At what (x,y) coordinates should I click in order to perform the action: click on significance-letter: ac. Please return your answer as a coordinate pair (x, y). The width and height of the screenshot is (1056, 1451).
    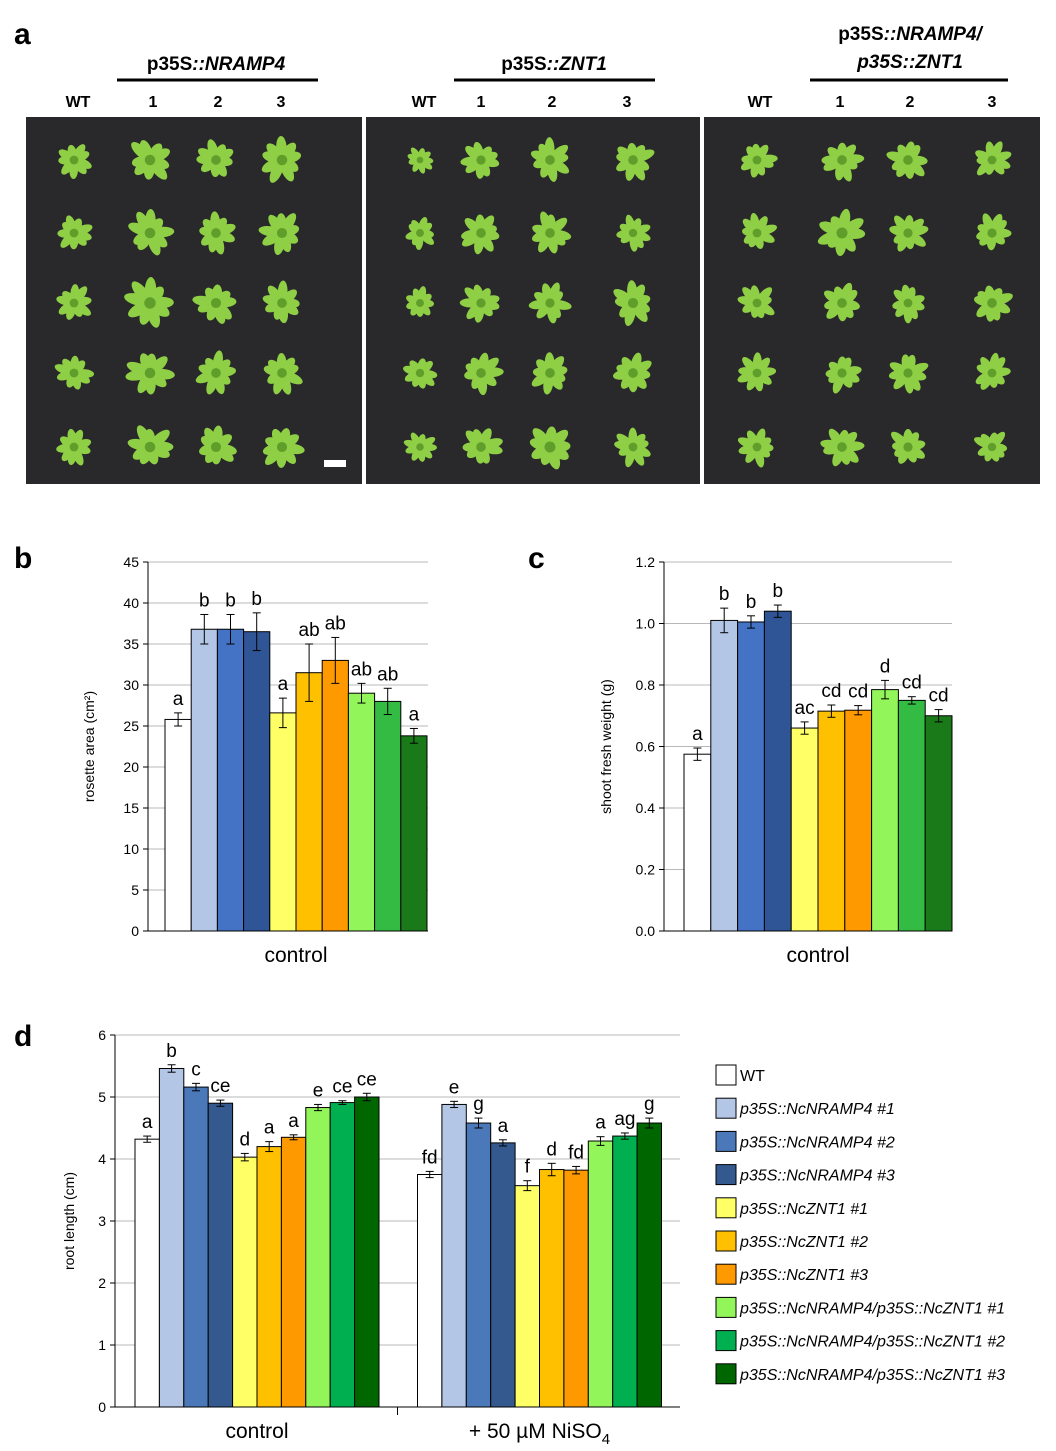
    Looking at the image, I should click on (805, 708).